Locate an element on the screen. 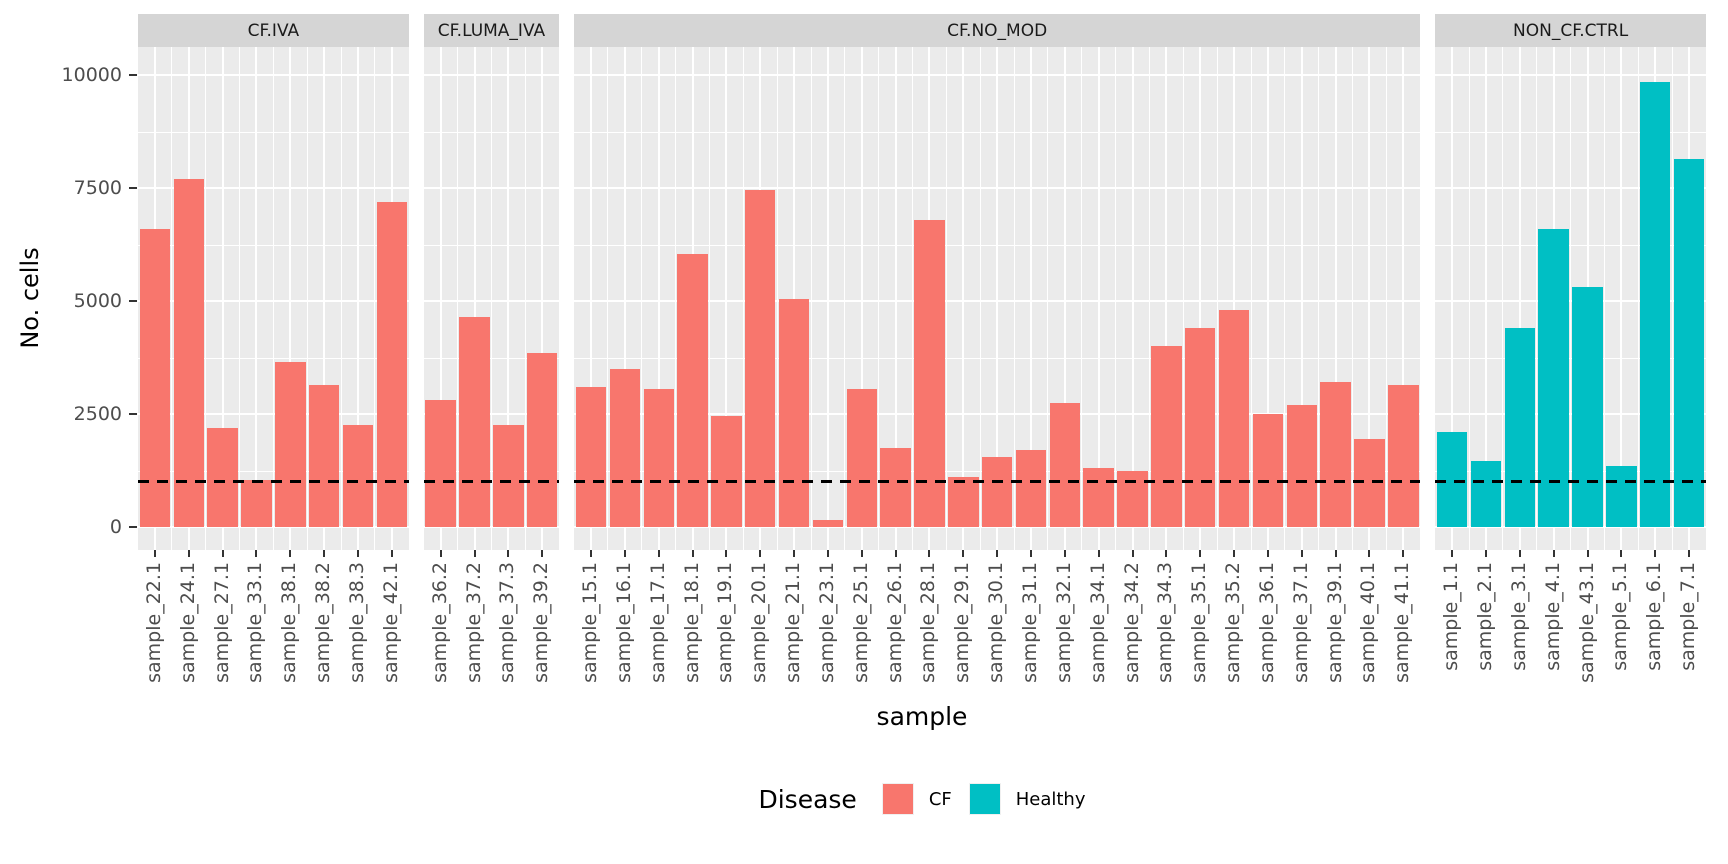 This screenshot has height=864, width=1728. bar-sample_18.1 is located at coordinates (692, 390).